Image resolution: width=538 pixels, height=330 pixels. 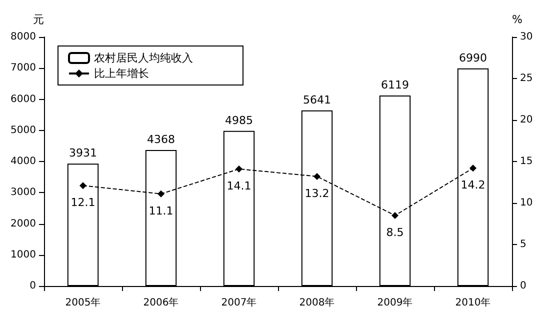 I want to click on y-tick-label: 3000, so click(x=23, y=192).